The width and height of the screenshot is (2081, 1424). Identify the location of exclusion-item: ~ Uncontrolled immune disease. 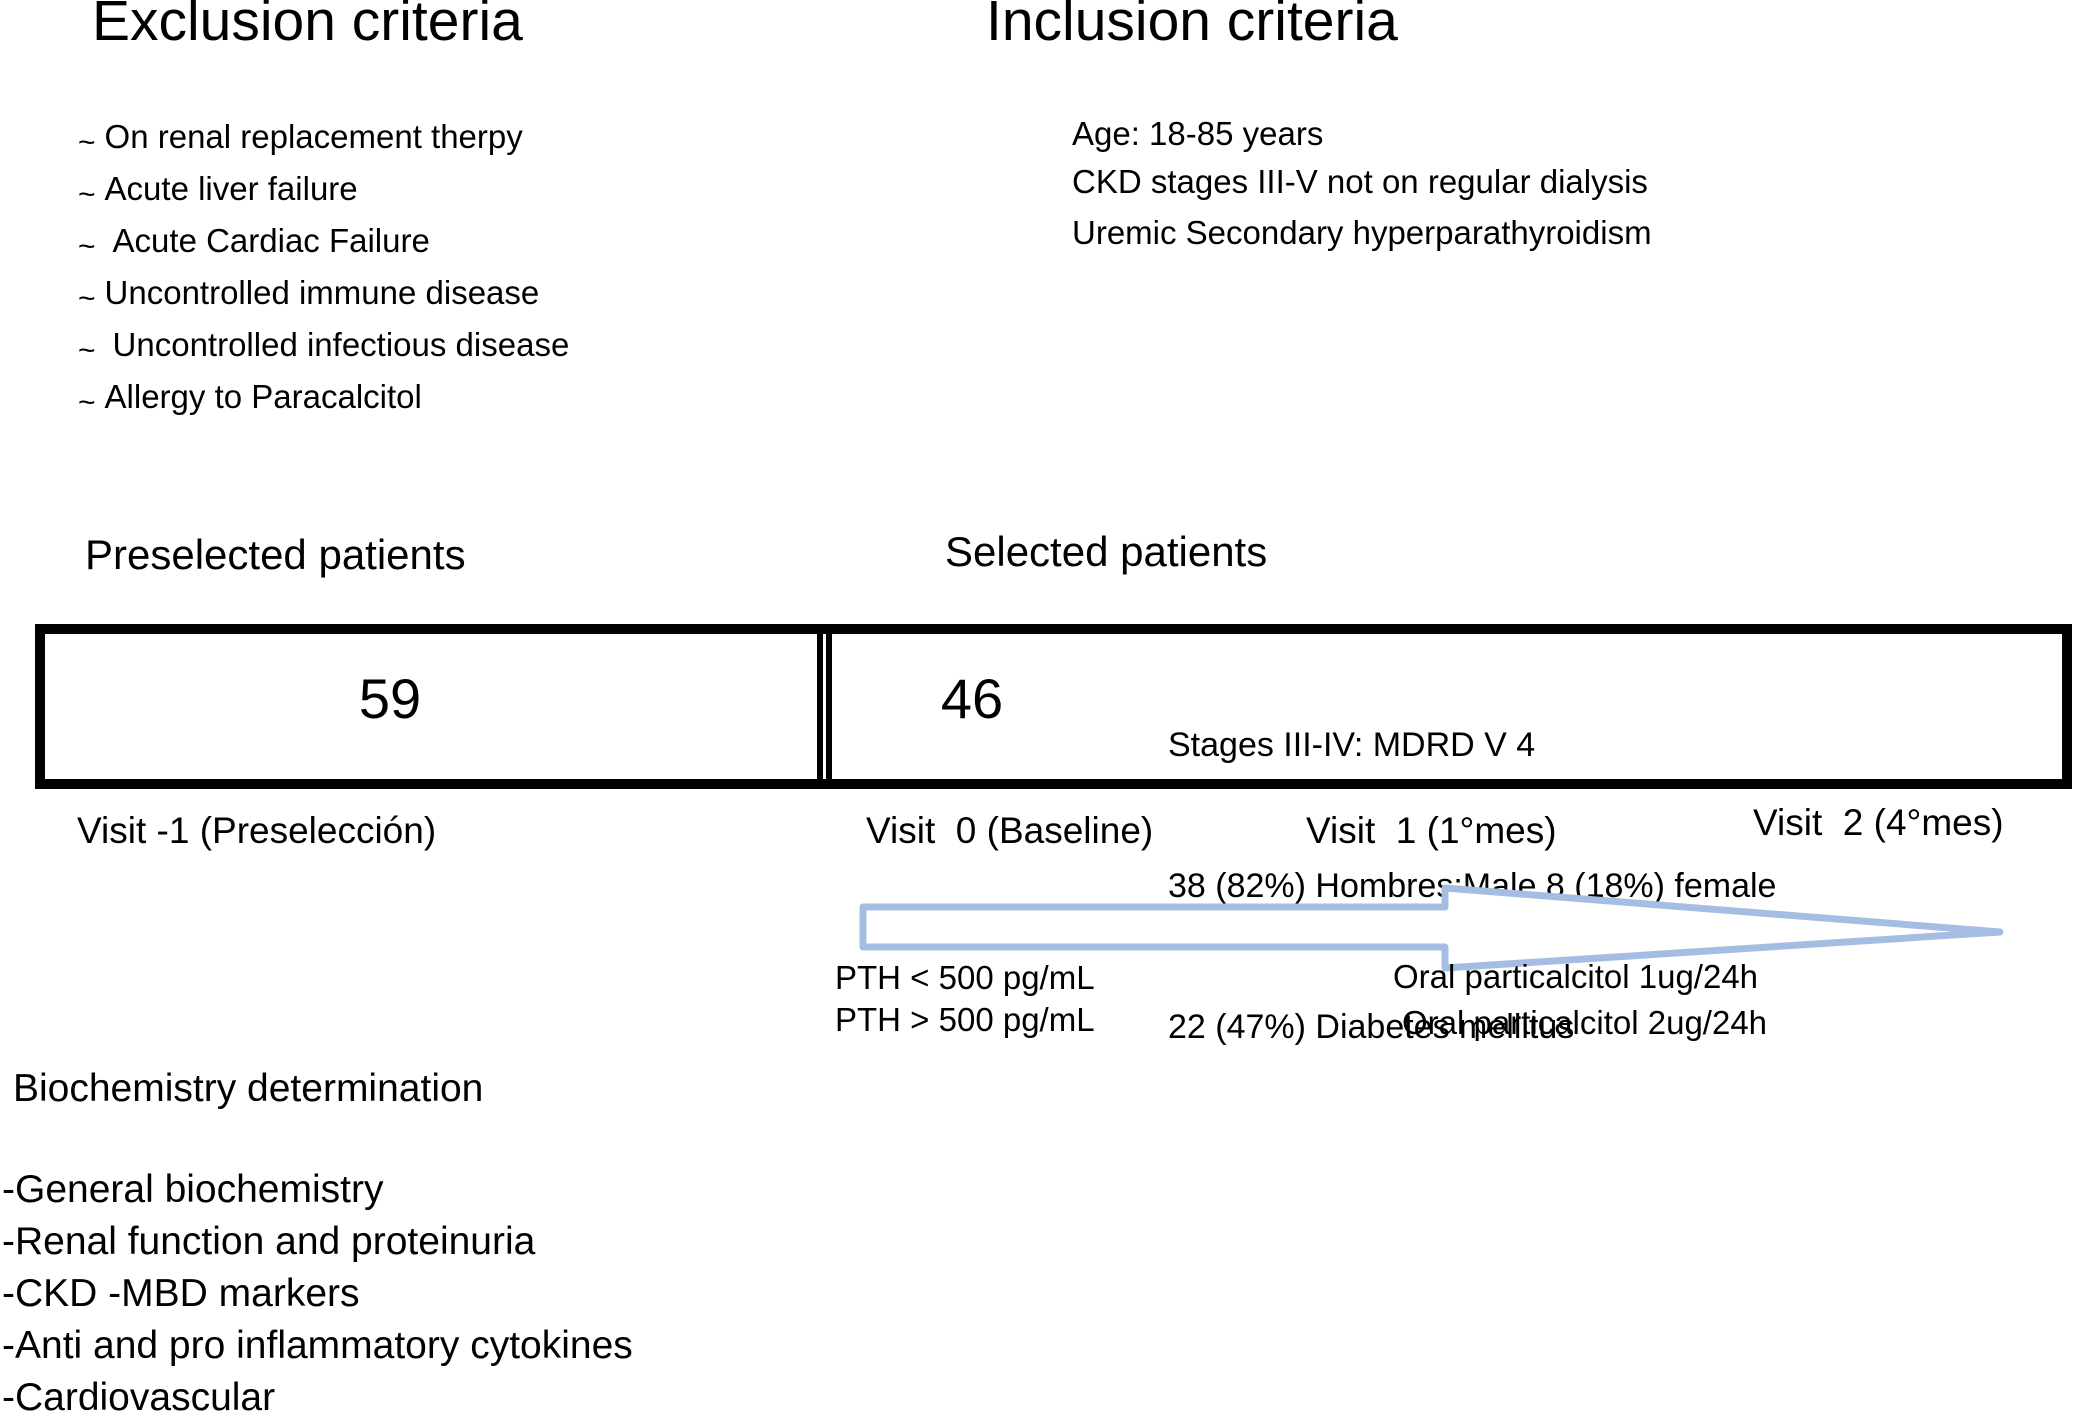
(323, 294).